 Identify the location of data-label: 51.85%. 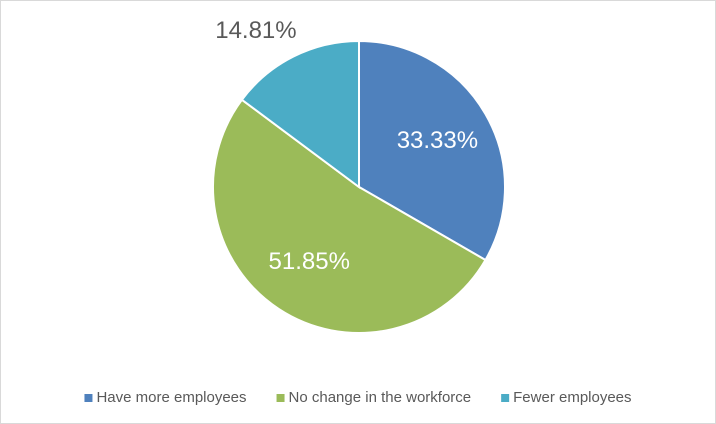
(309, 261).